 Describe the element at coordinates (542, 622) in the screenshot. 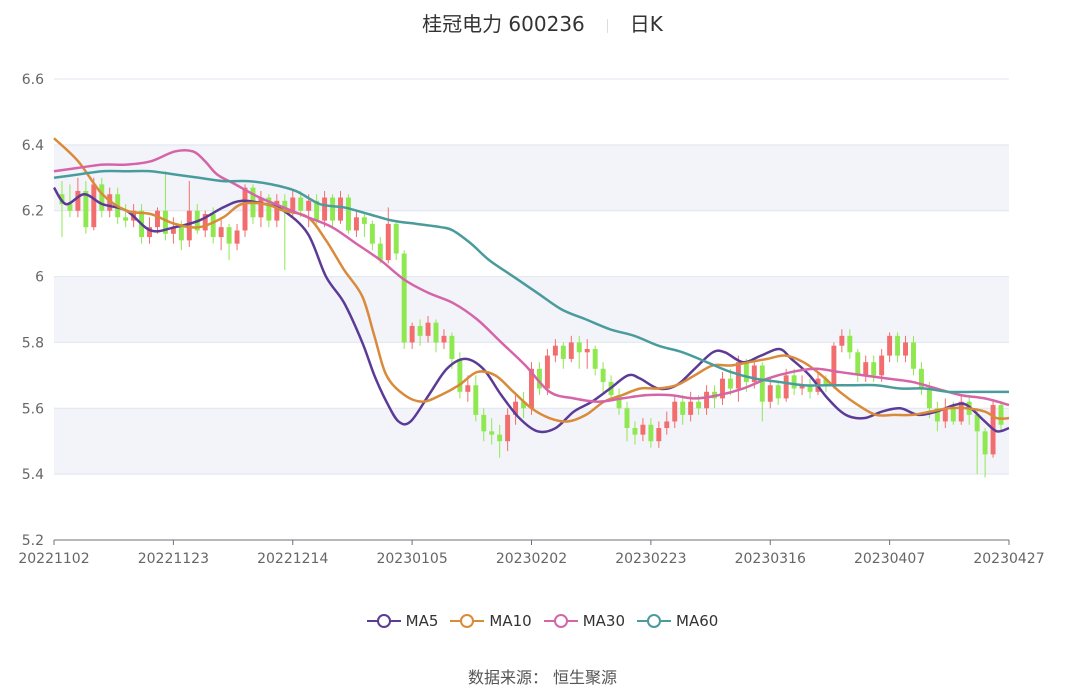

I see `legend: MA5 MA10 MA30 MA60` at that location.